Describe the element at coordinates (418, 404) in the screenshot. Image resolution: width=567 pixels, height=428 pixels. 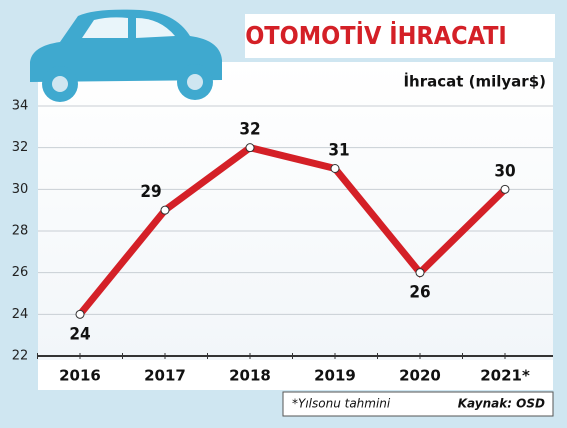
I see `note-box` at that location.